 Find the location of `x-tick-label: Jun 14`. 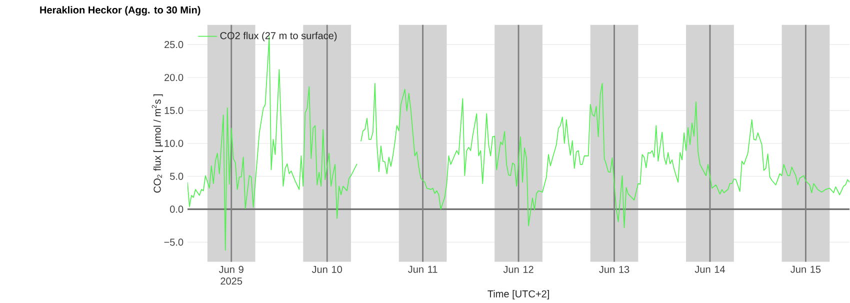

x-tick-label: Jun 14 is located at coordinates (709, 269).